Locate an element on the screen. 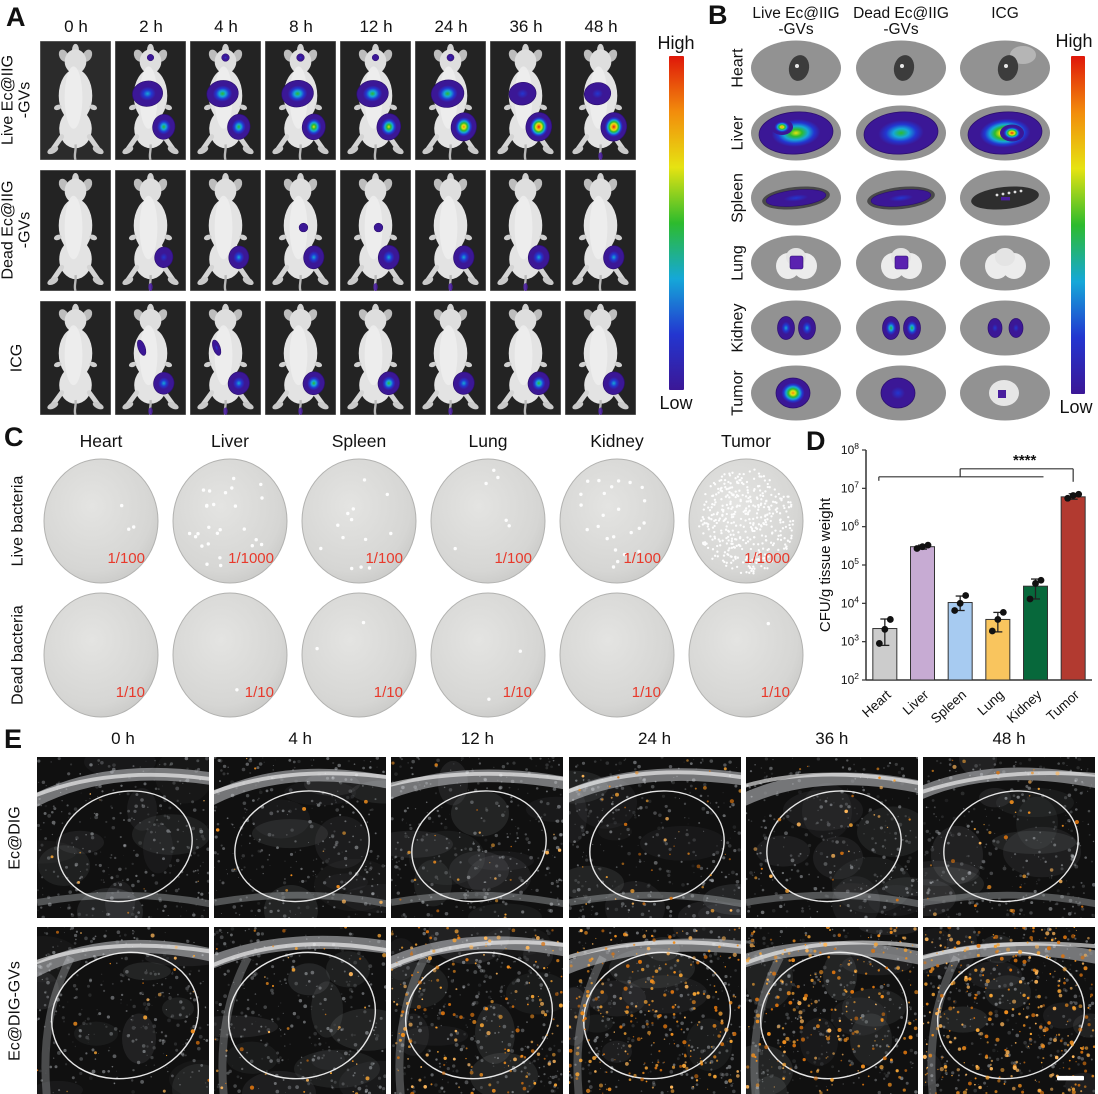 The image size is (1098, 1094). panel-a-time-6: 36 h is located at coordinates (526, 26).